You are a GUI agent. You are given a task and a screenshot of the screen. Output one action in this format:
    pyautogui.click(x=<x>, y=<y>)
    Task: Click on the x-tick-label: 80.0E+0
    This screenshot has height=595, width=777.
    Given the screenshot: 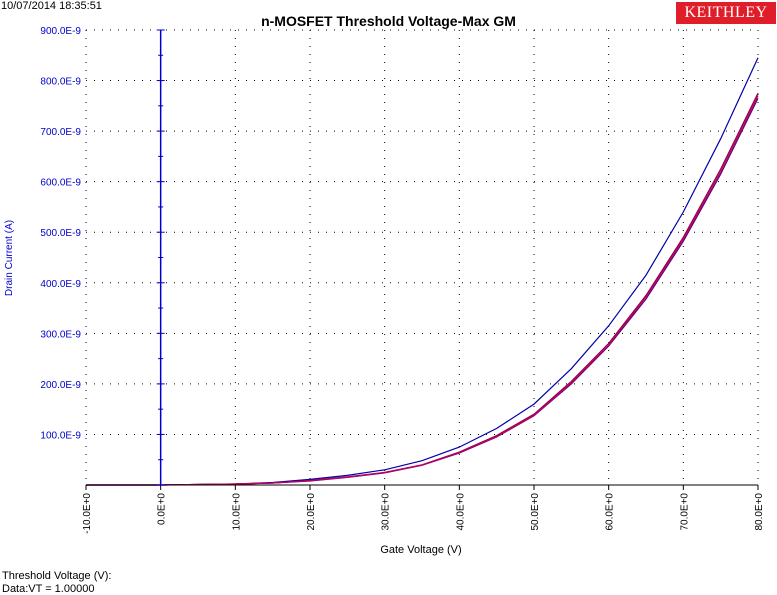 What is the action you would take?
    pyautogui.click(x=759, y=512)
    